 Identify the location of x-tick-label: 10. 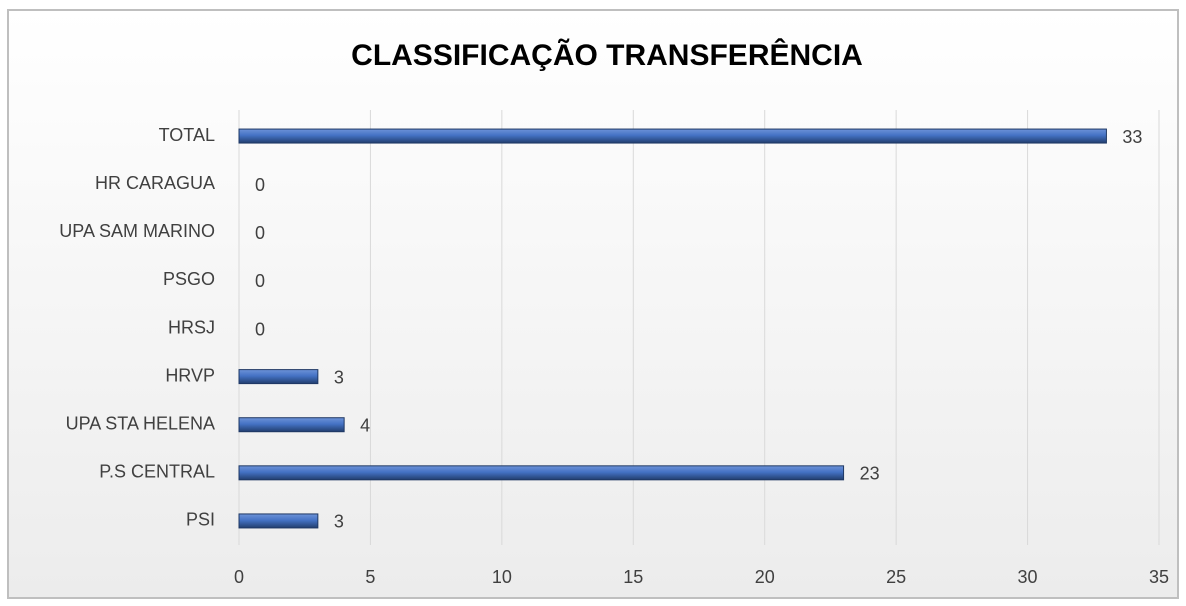
(502, 577).